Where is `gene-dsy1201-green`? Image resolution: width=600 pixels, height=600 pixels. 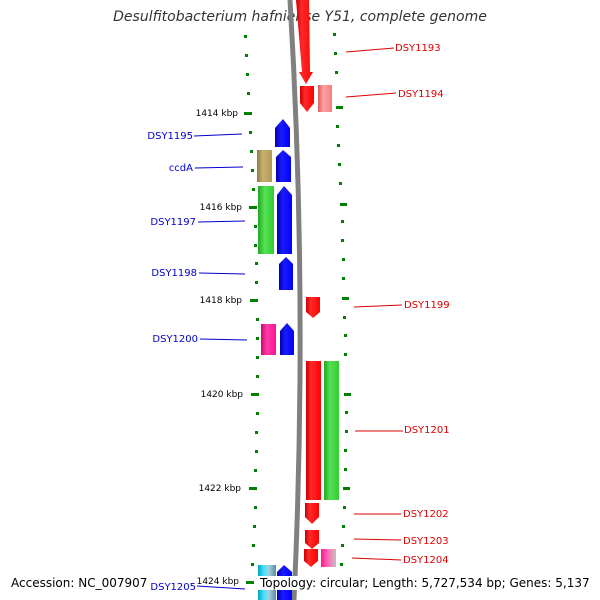
gene-dsy1201-green is located at coordinates (331, 430).